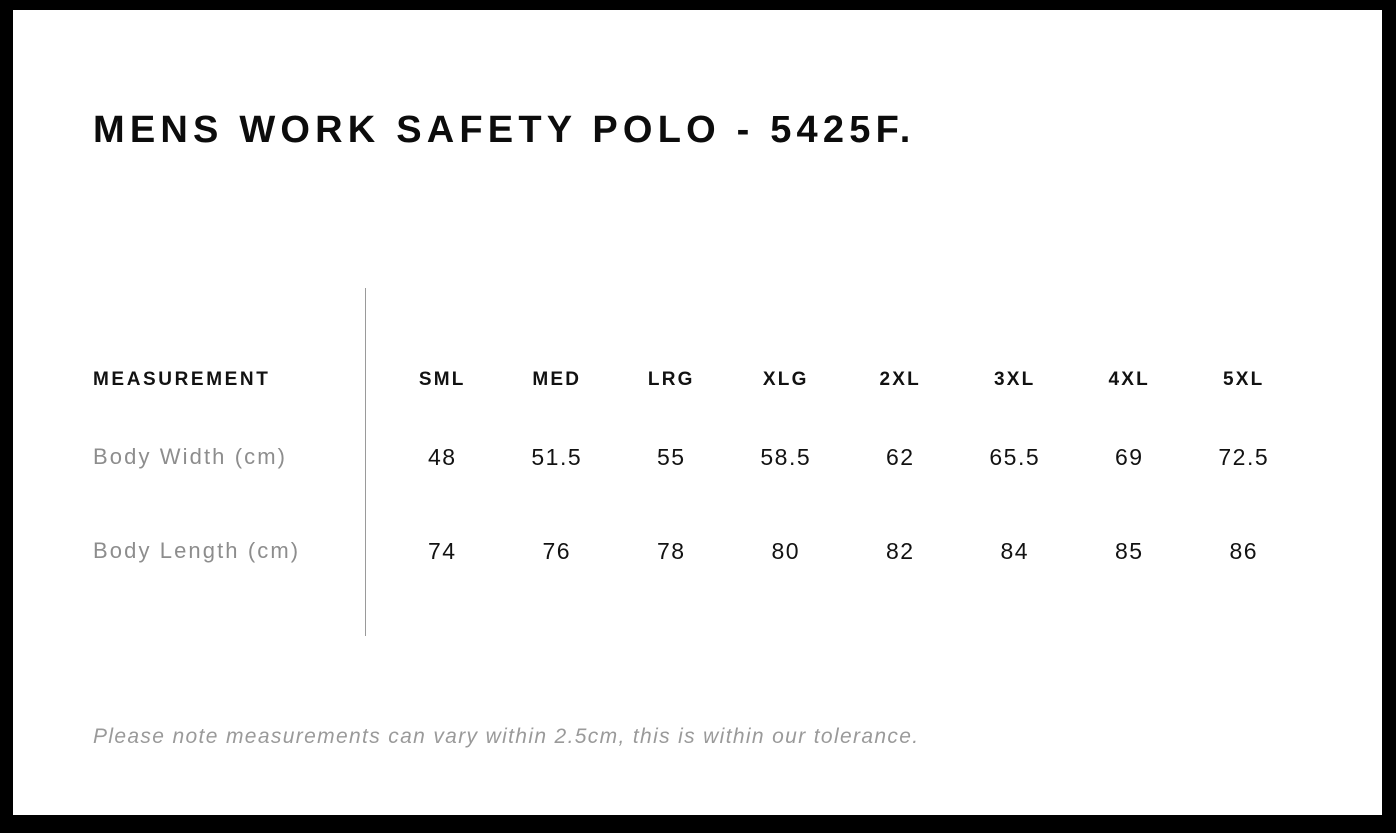 The height and width of the screenshot is (833, 1396). I want to click on cell-body-length-4xl: 85, so click(1129, 550).